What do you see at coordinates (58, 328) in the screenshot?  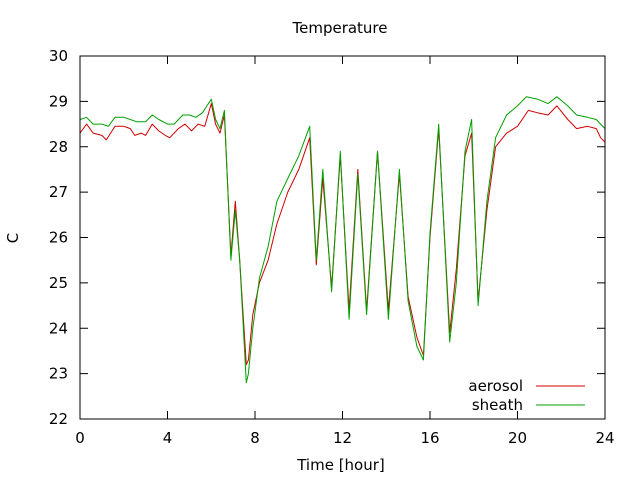 I see `y-tick-label: 24` at bounding box center [58, 328].